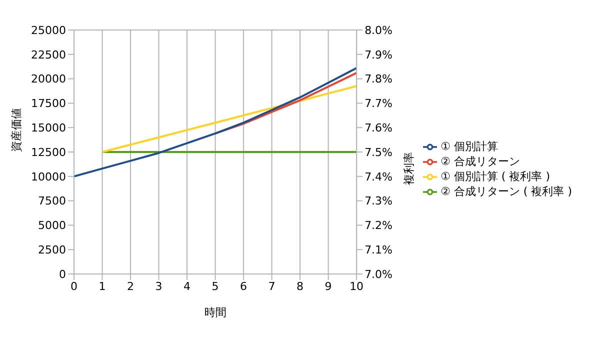  What do you see at coordinates (300, 286) in the screenshot?
I see `x-tick-label: 8` at bounding box center [300, 286].